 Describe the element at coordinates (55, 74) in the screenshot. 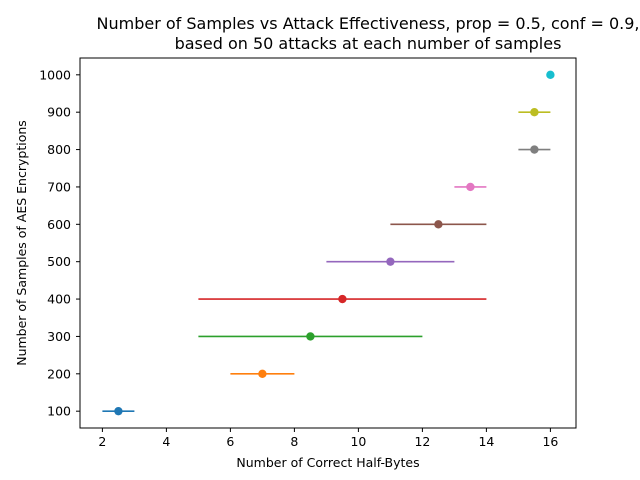

I see `y-tick-label: 1000` at that location.